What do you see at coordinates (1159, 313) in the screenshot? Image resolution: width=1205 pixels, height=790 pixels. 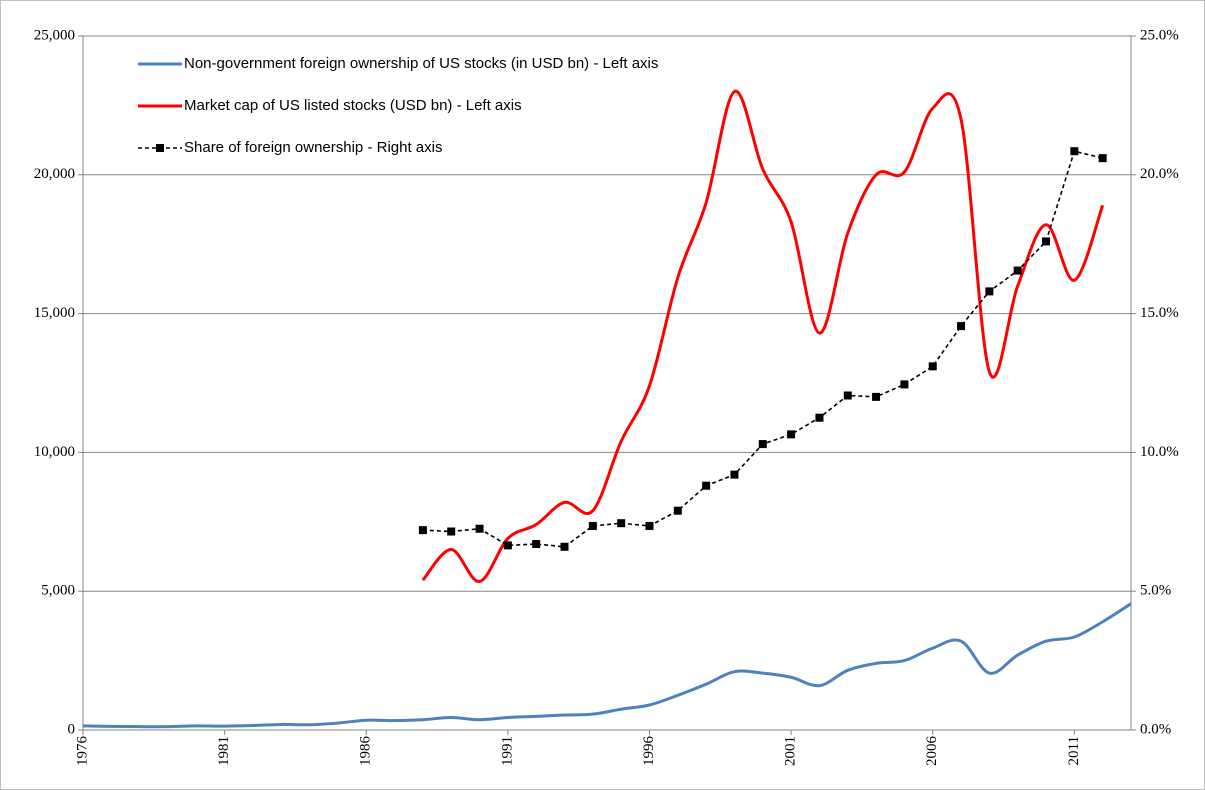 I see `y2-tick-label: 15.0%` at bounding box center [1159, 313].